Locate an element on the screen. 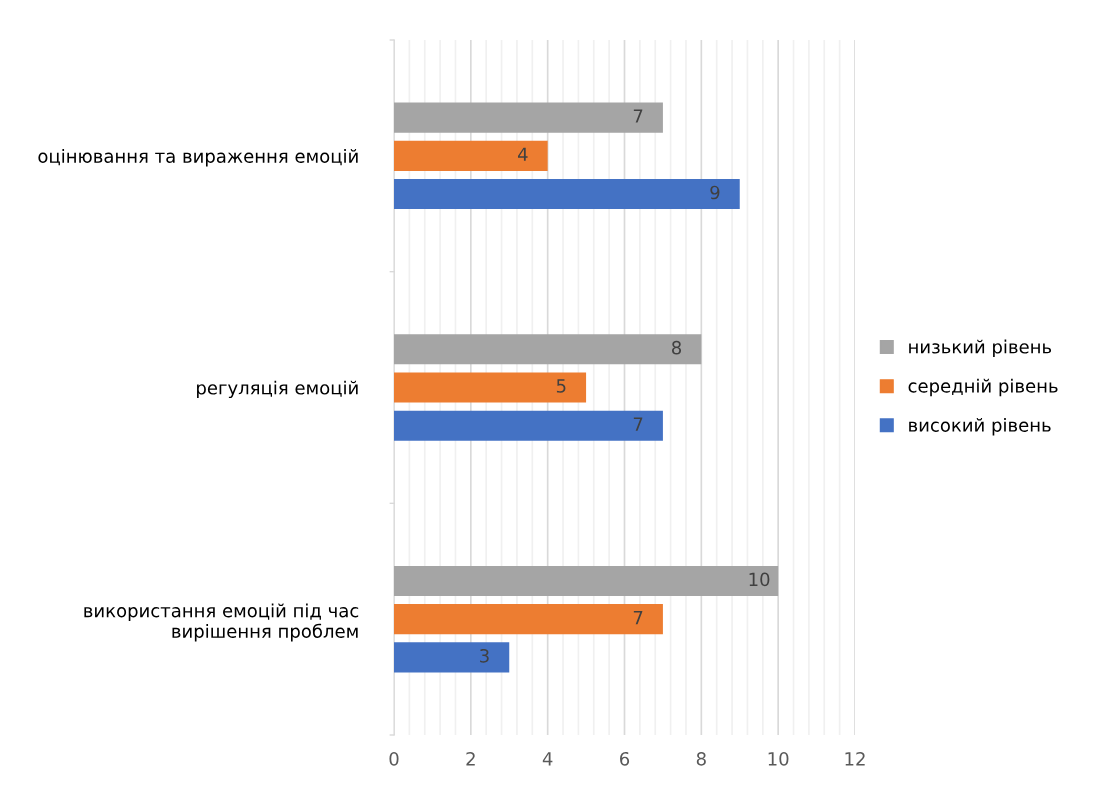  y-tick-label: оцінювання та вираження емоцій is located at coordinates (198, 157).